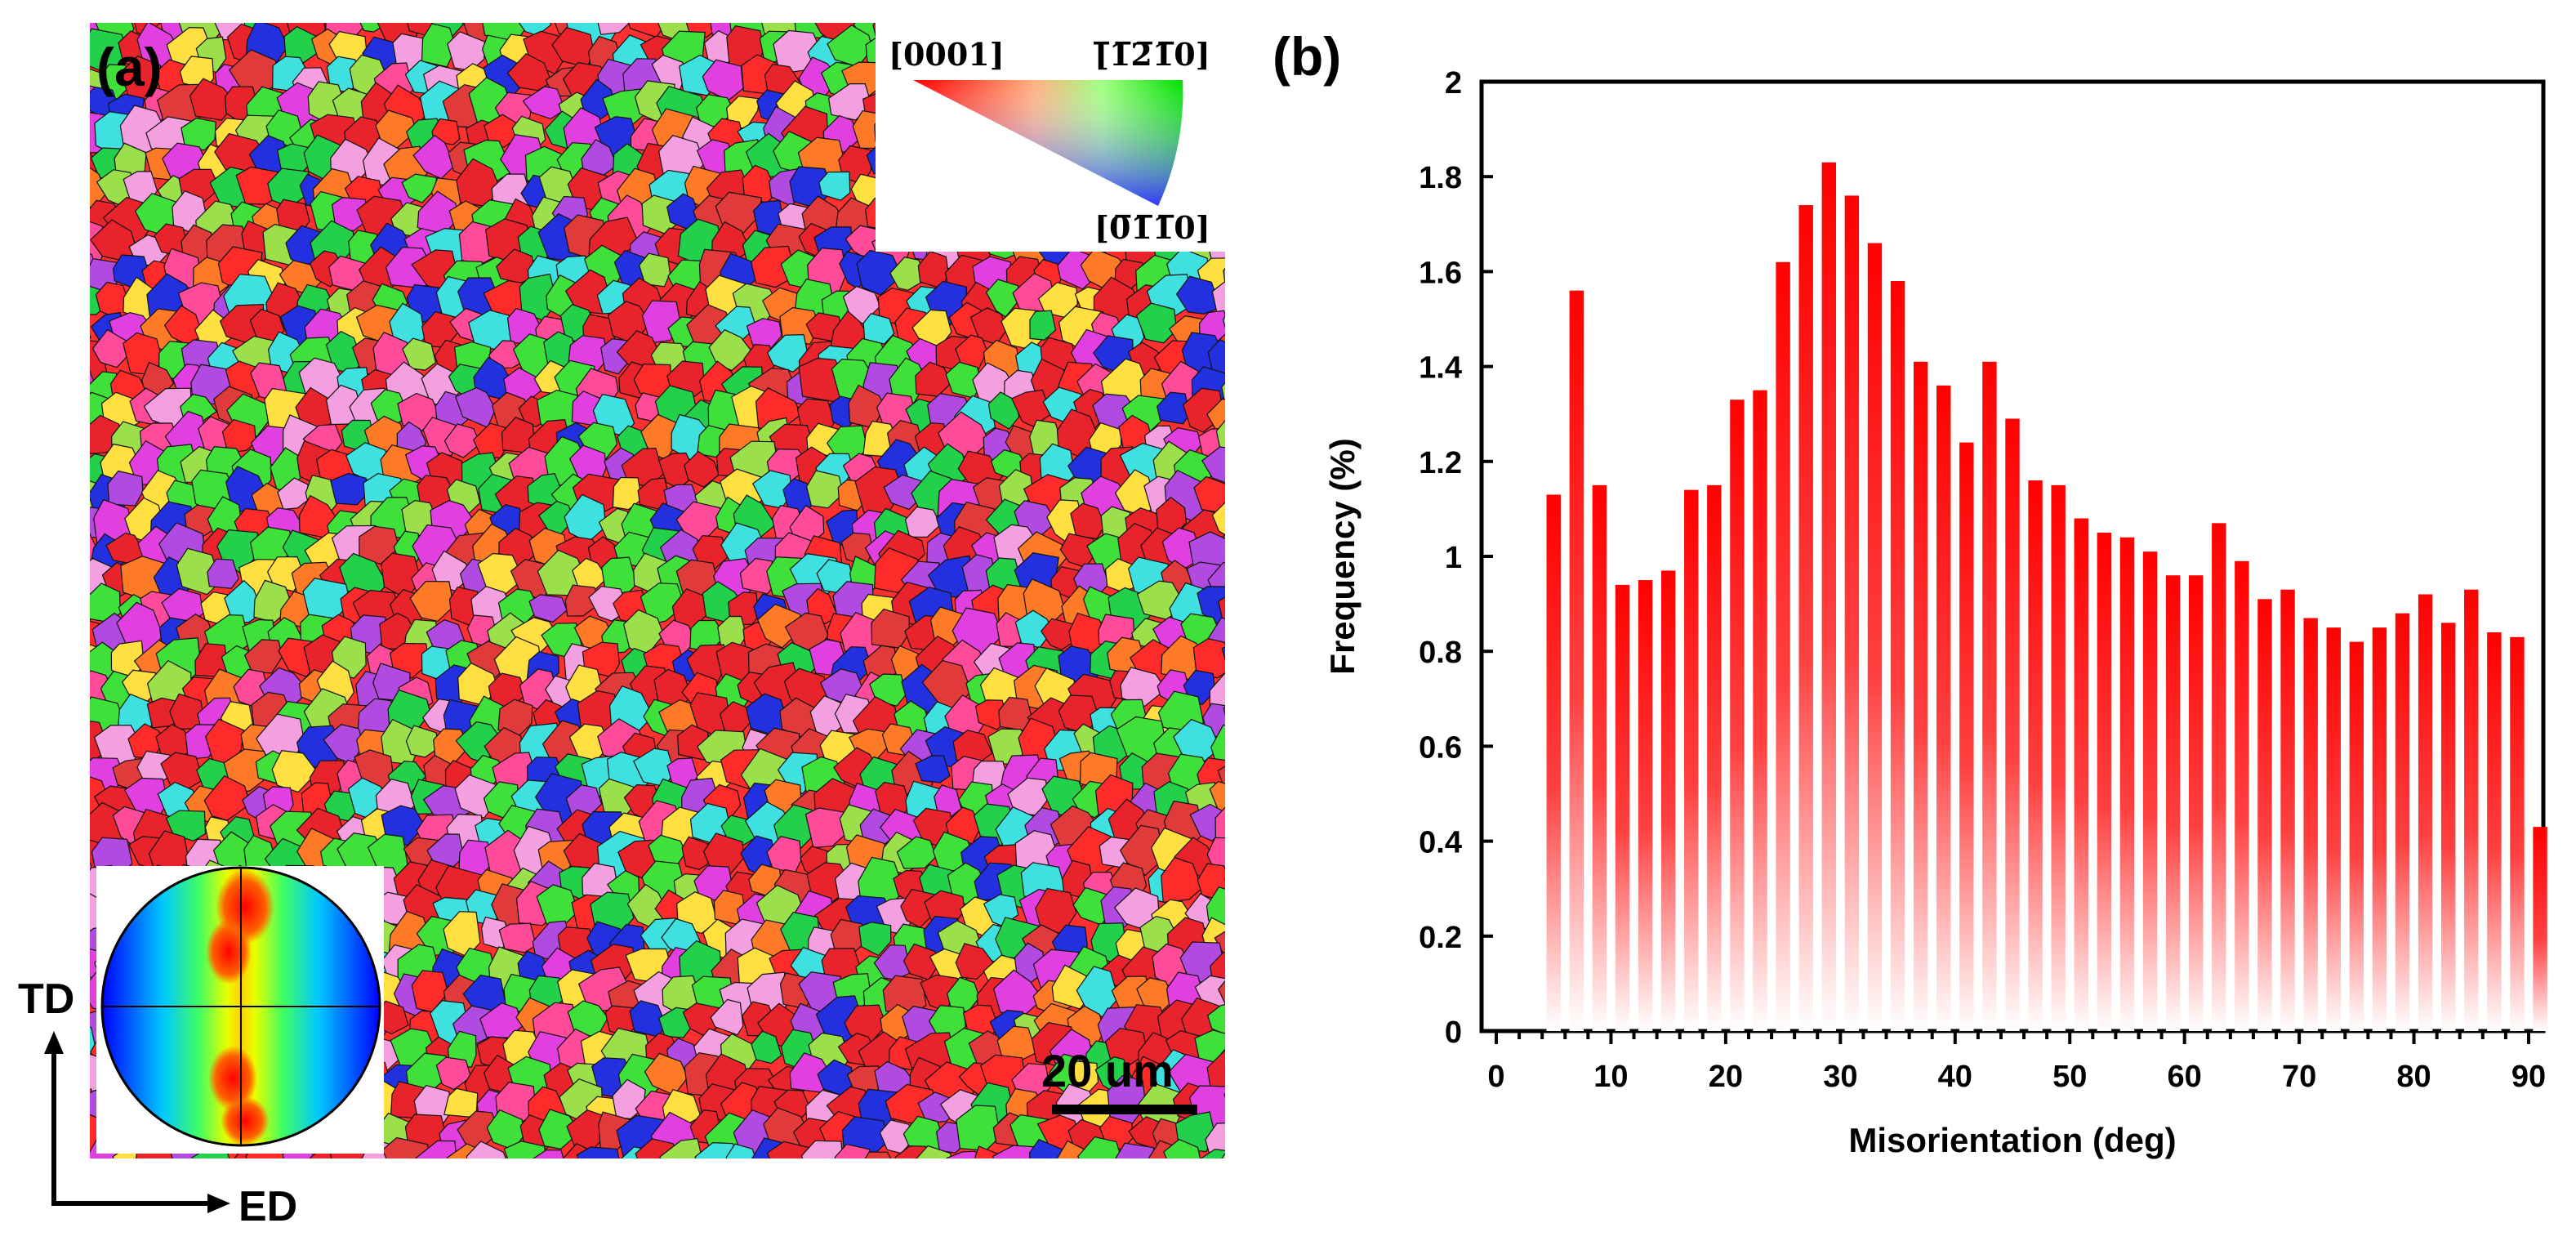 The width and height of the screenshot is (2576, 1241). I want to click on ed-label: ED, so click(267, 1207).